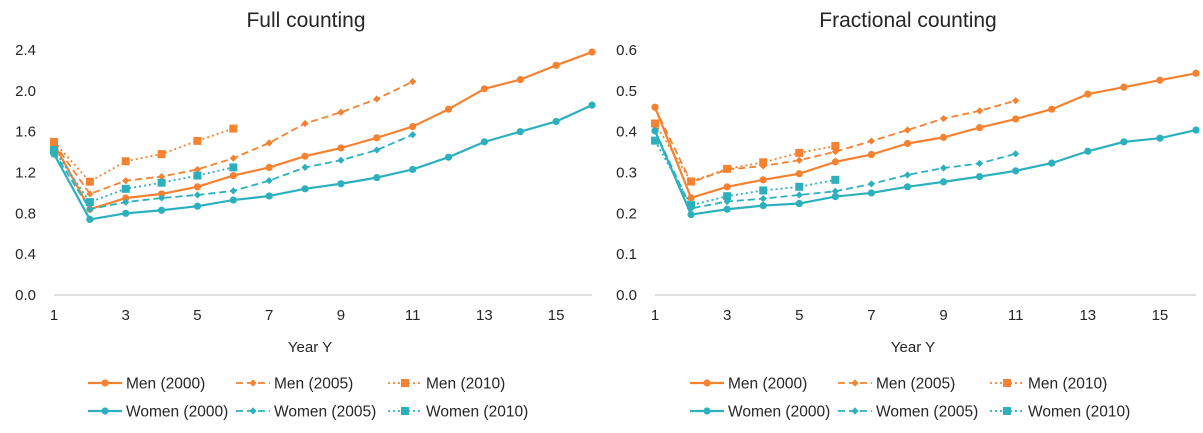  What do you see at coordinates (626, 132) in the screenshot?
I see `y-tick-label: 0.4` at bounding box center [626, 132].